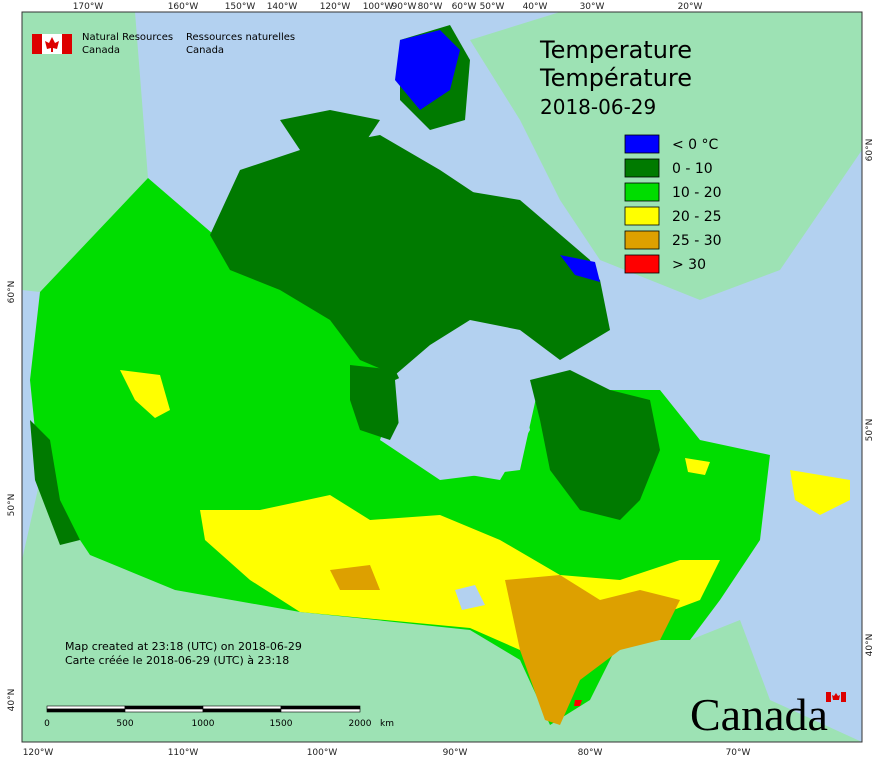  I want to click on longitude-label: 140°W, so click(282, 7).